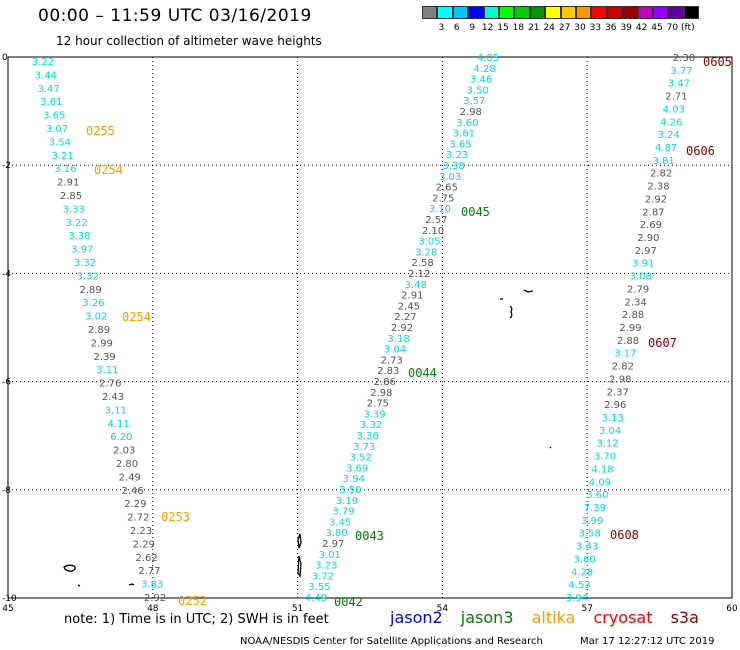 The width and height of the screenshot is (740, 650). I want to click on colorbar-label: 39, so click(626, 28).